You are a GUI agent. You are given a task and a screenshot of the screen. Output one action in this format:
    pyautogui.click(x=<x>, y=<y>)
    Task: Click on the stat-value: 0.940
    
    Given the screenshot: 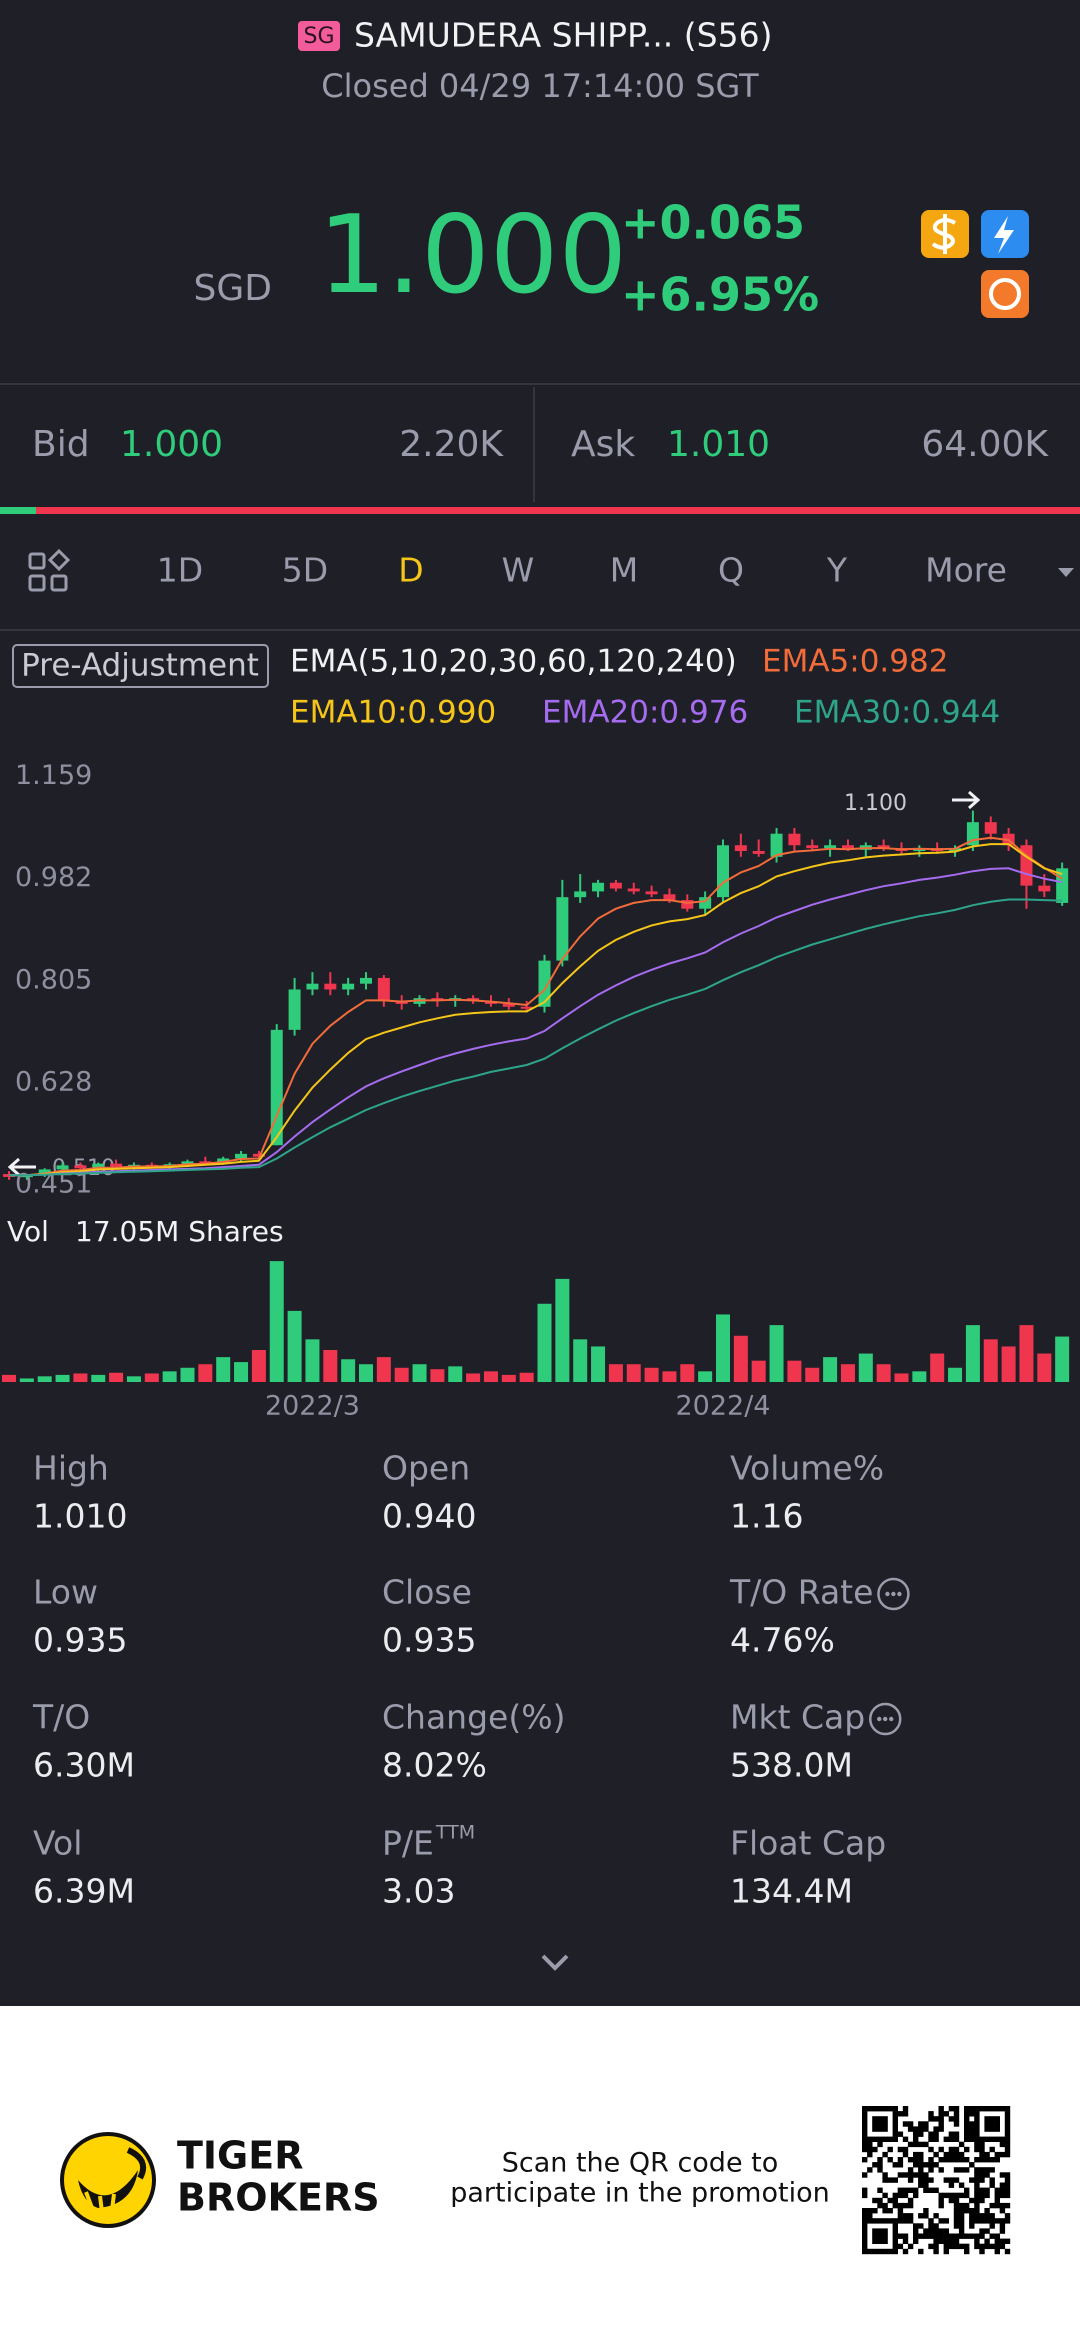 What is the action you would take?
    pyautogui.click(x=429, y=1516)
    